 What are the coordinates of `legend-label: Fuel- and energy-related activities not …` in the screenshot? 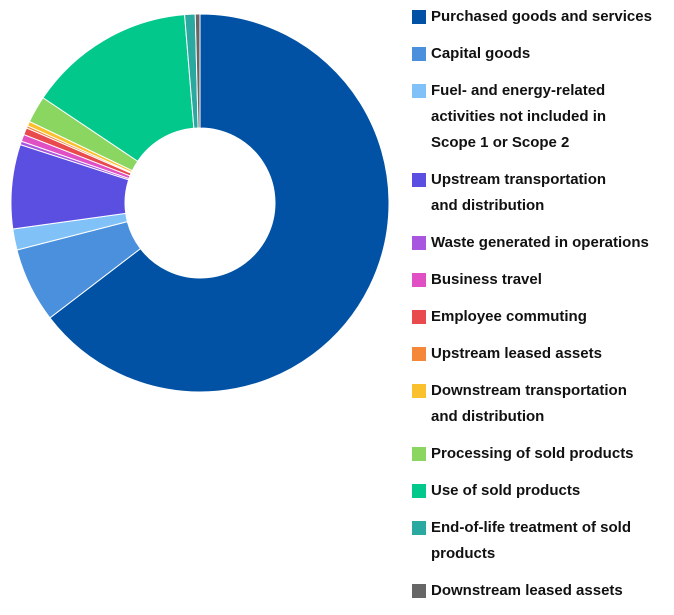 It's located at (519, 116).